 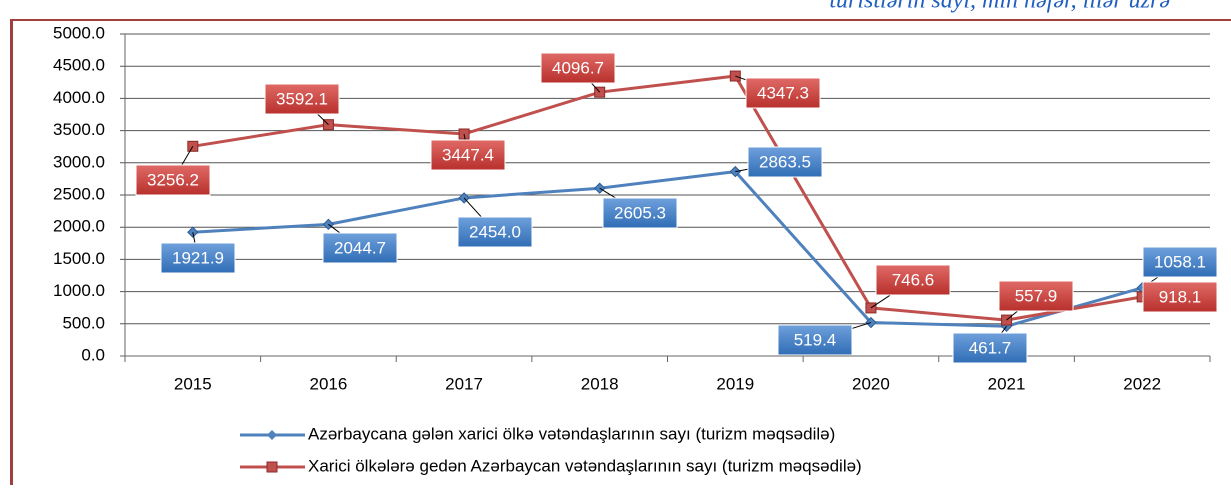 I want to click on frame-left, so click(x=11, y=252).